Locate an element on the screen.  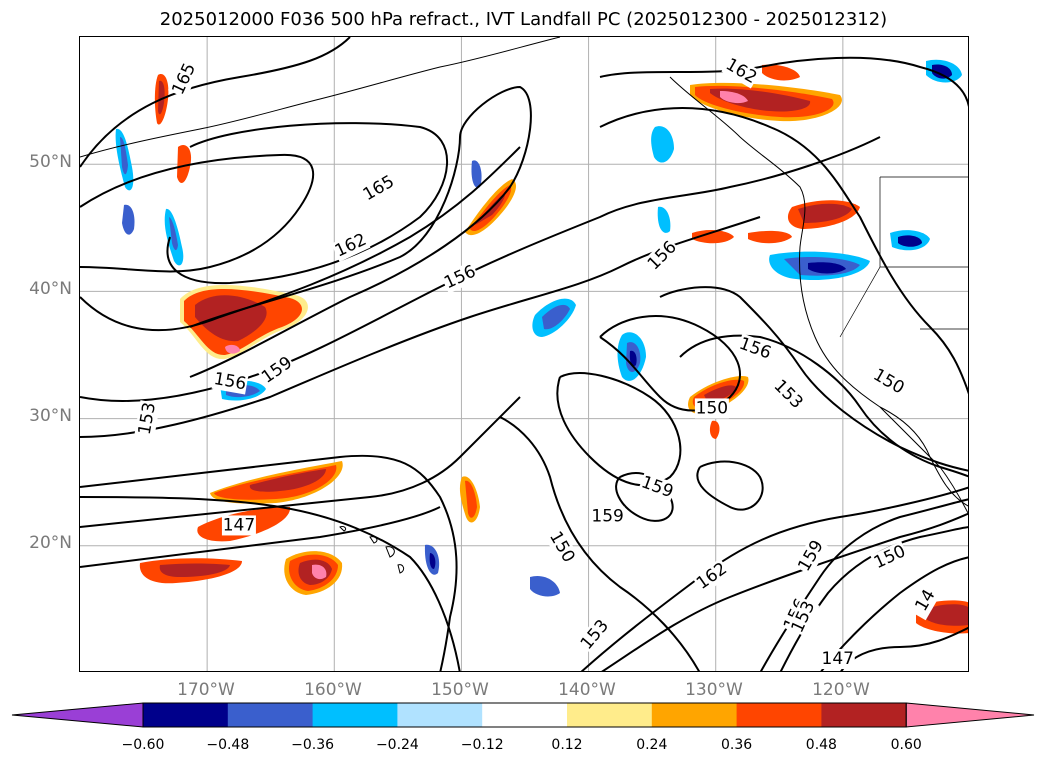
contour-label: 150 is located at coordinates (712, 408).